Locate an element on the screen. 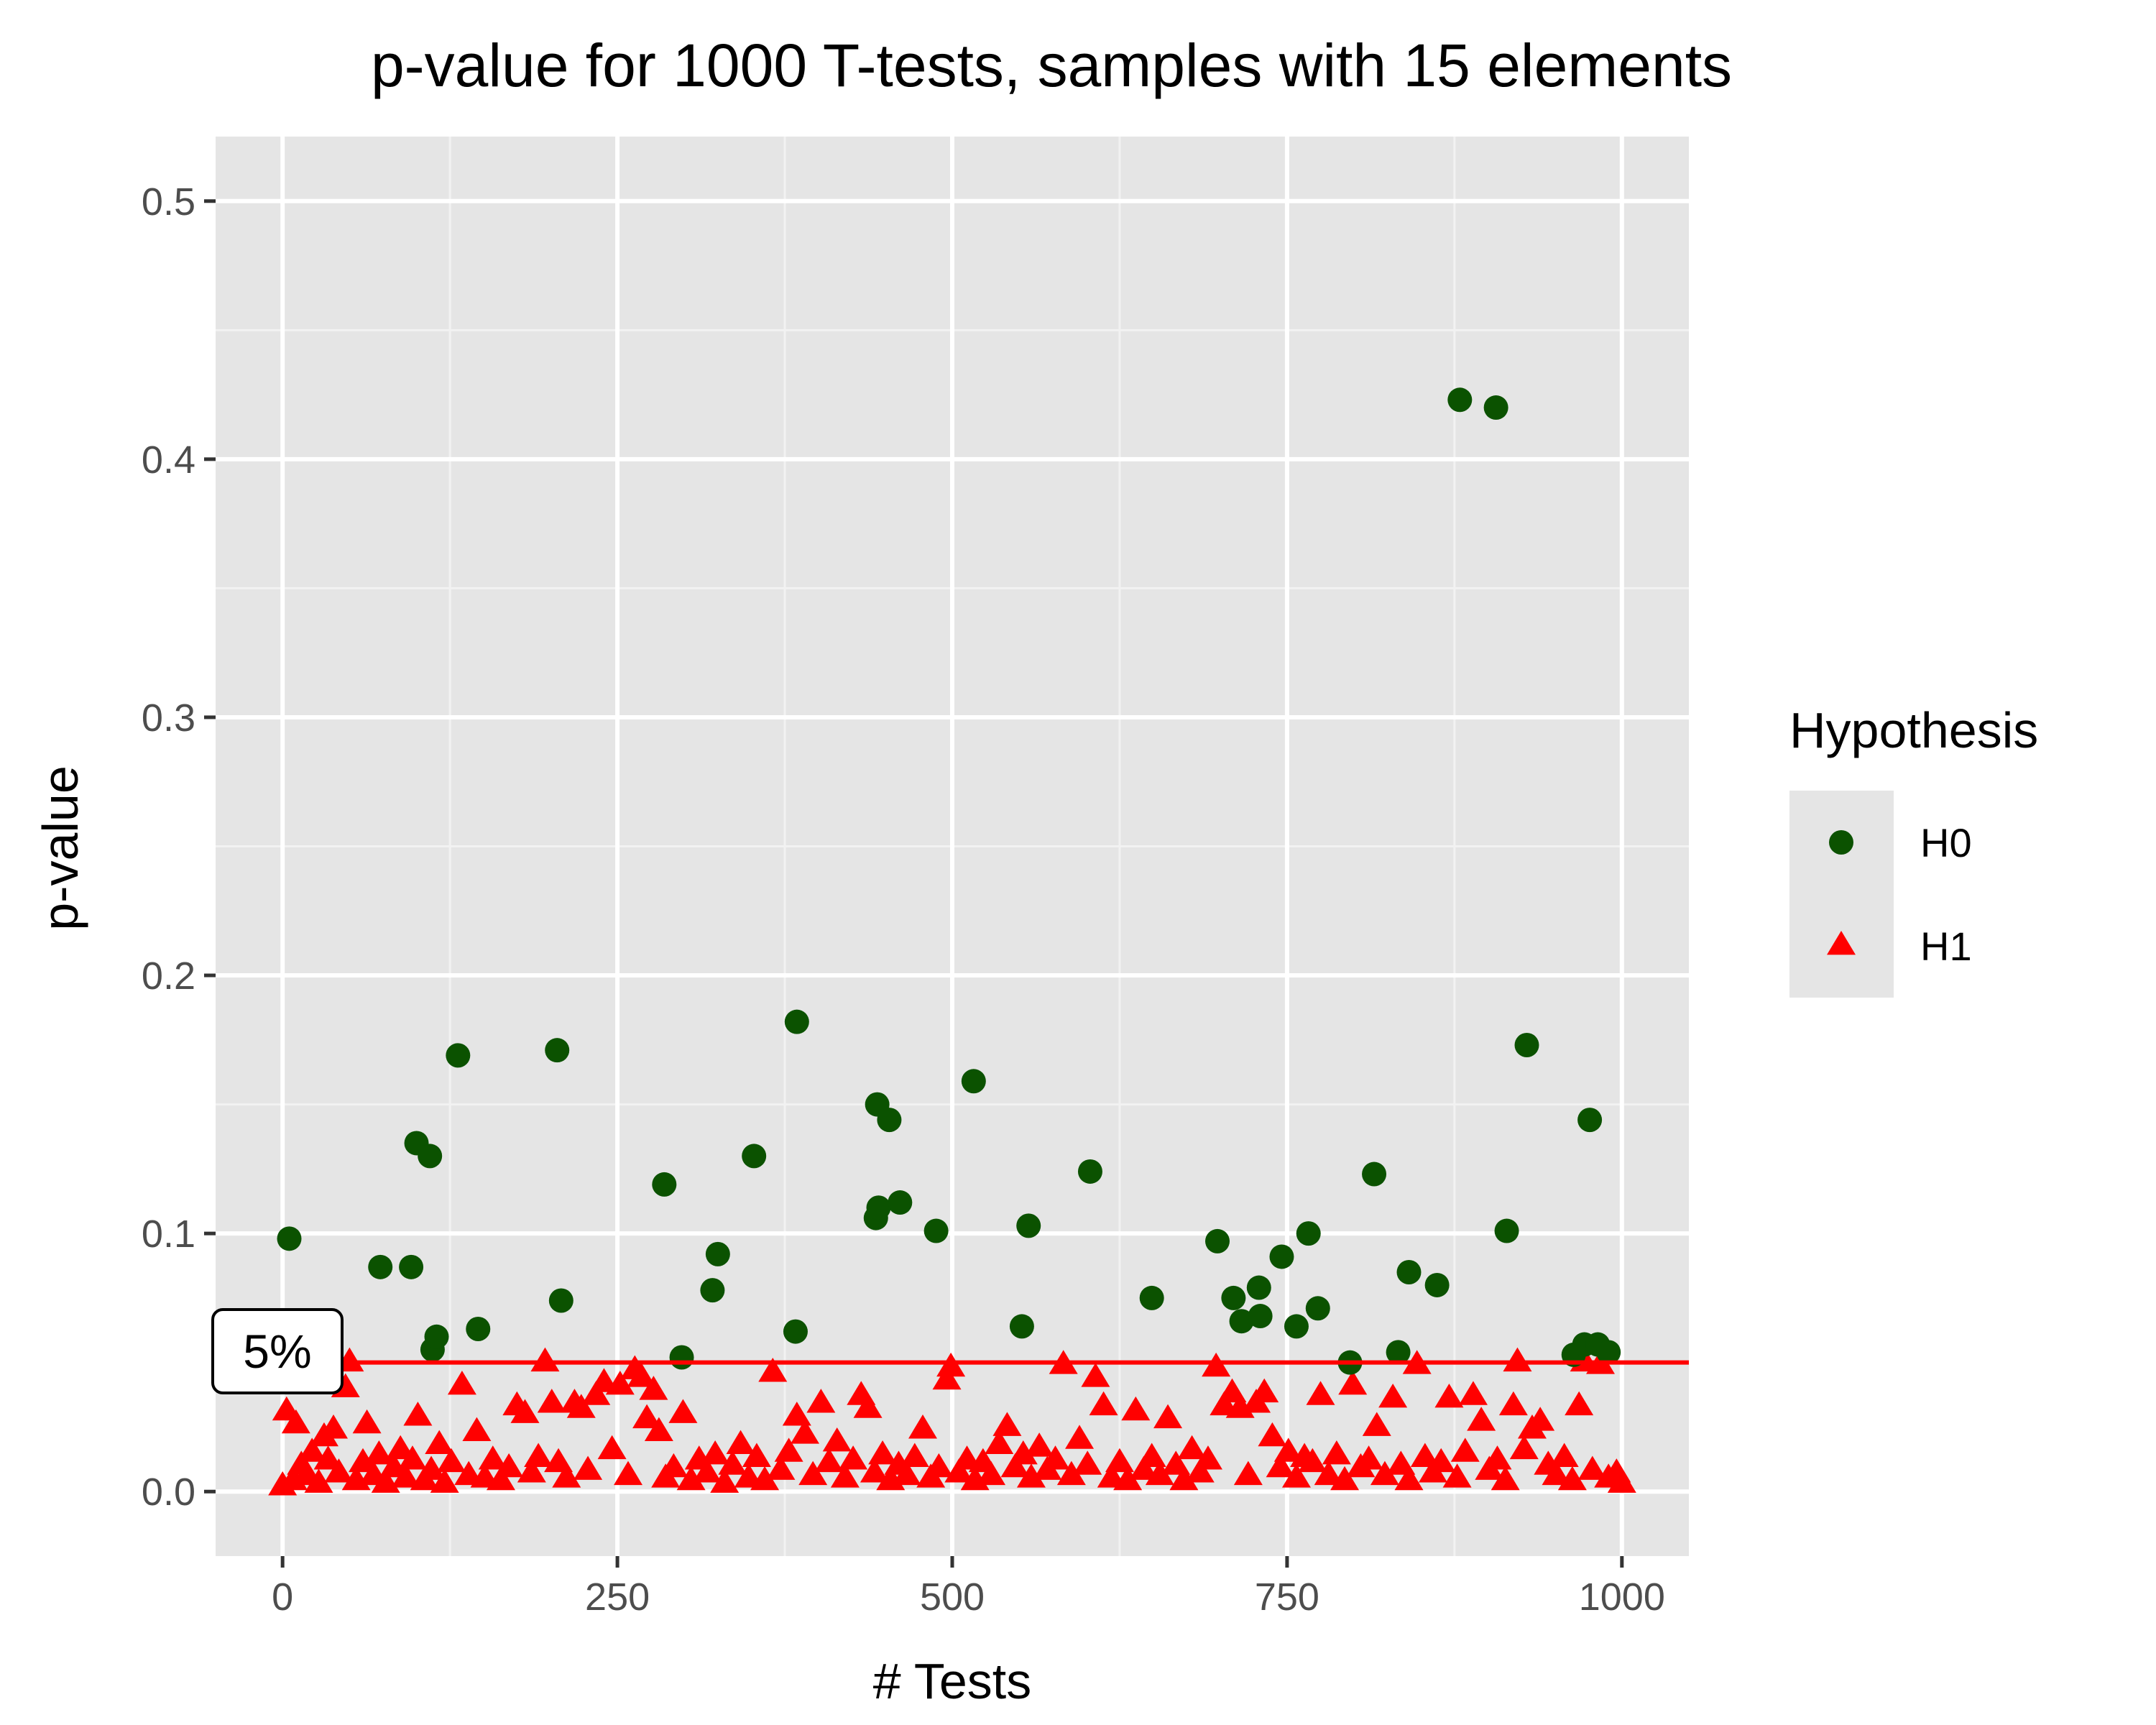 This screenshot has height=1725, width=2156. legend-key-h0 is located at coordinates (1841, 842).